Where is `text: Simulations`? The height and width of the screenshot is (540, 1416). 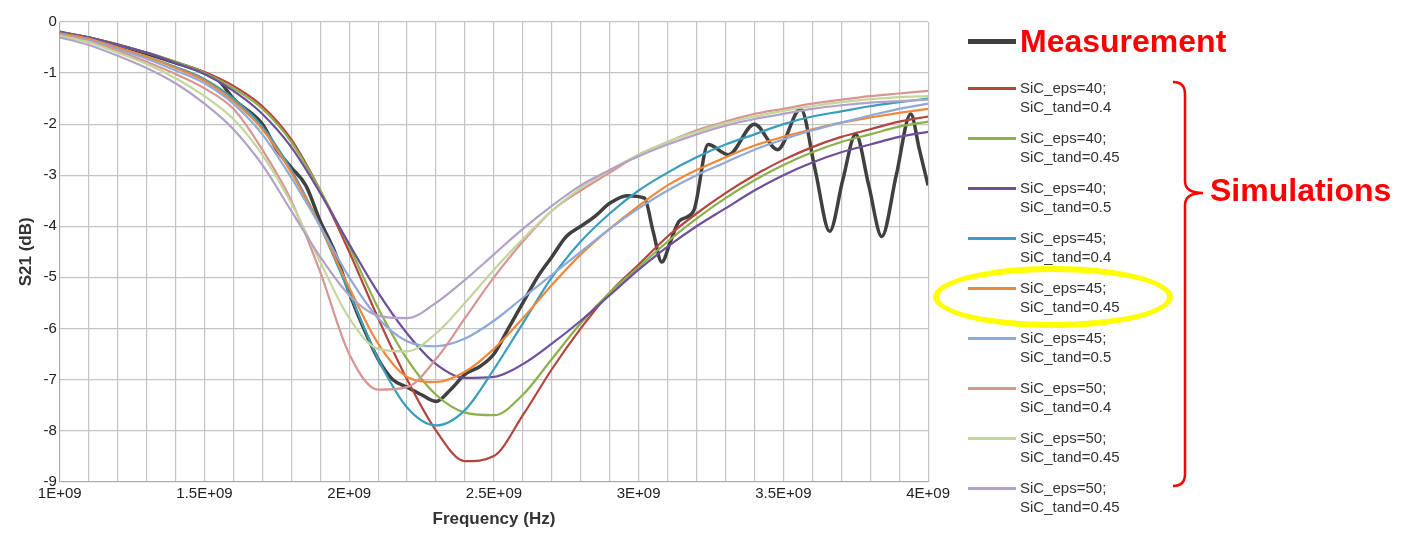
text: Simulations is located at coordinates (1301, 190).